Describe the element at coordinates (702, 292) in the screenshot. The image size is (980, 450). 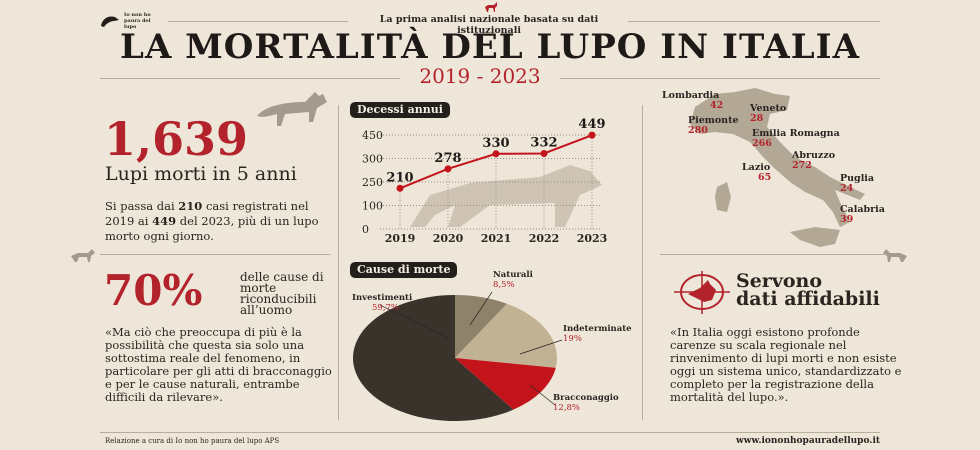
I see `target-wolf-icon` at that location.